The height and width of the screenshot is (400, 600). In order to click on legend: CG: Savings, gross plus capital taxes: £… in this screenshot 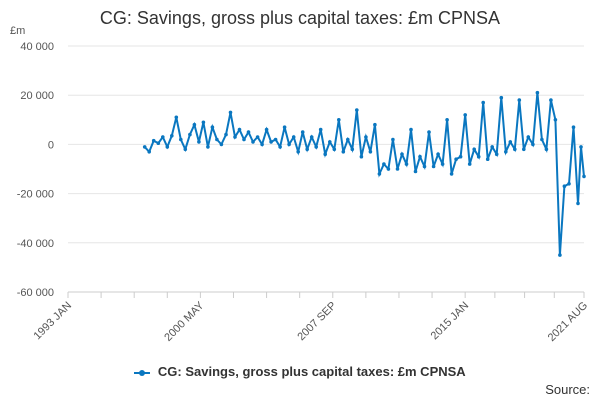, I will do `click(300, 371)`.